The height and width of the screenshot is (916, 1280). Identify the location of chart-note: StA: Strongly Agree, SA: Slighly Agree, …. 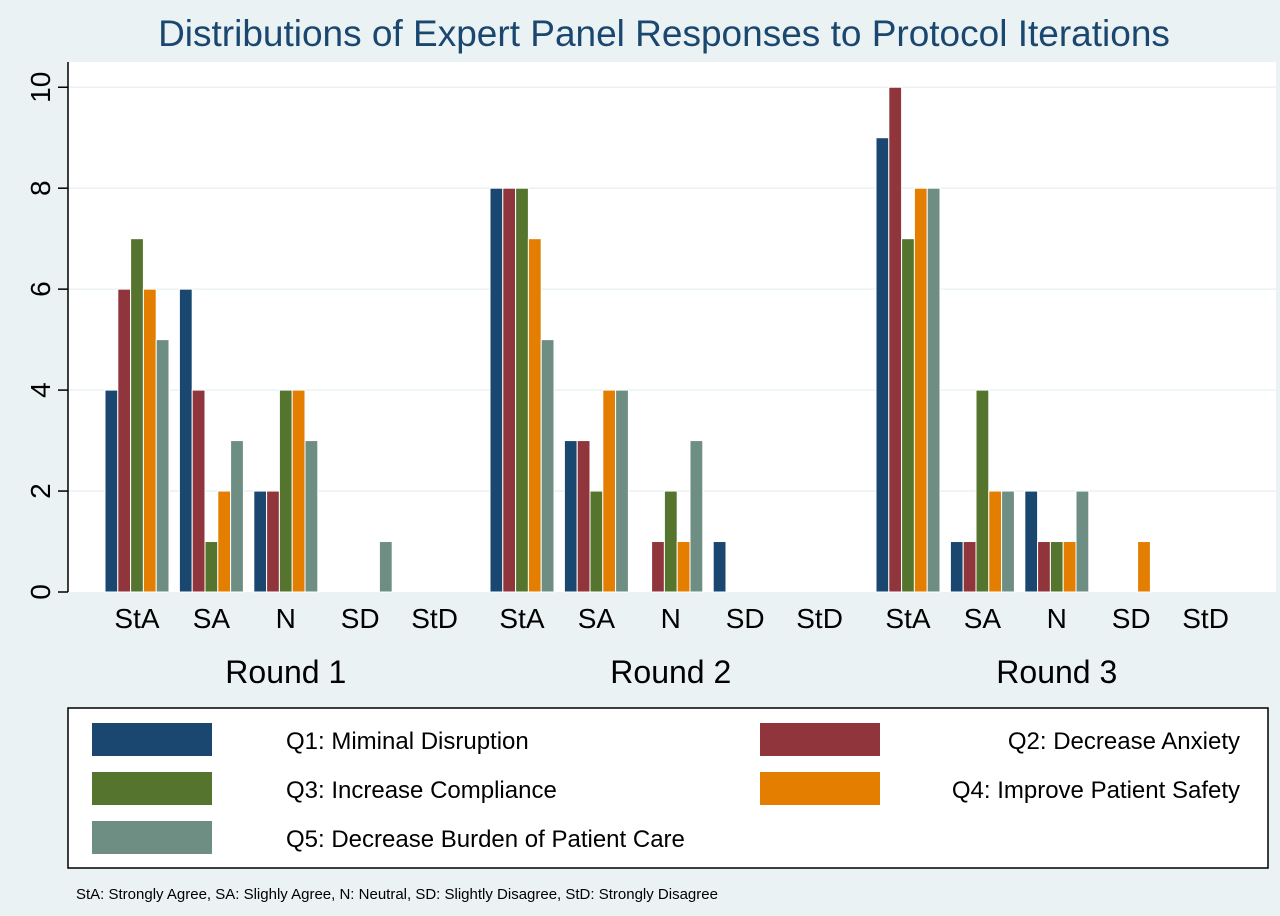
(397, 894).